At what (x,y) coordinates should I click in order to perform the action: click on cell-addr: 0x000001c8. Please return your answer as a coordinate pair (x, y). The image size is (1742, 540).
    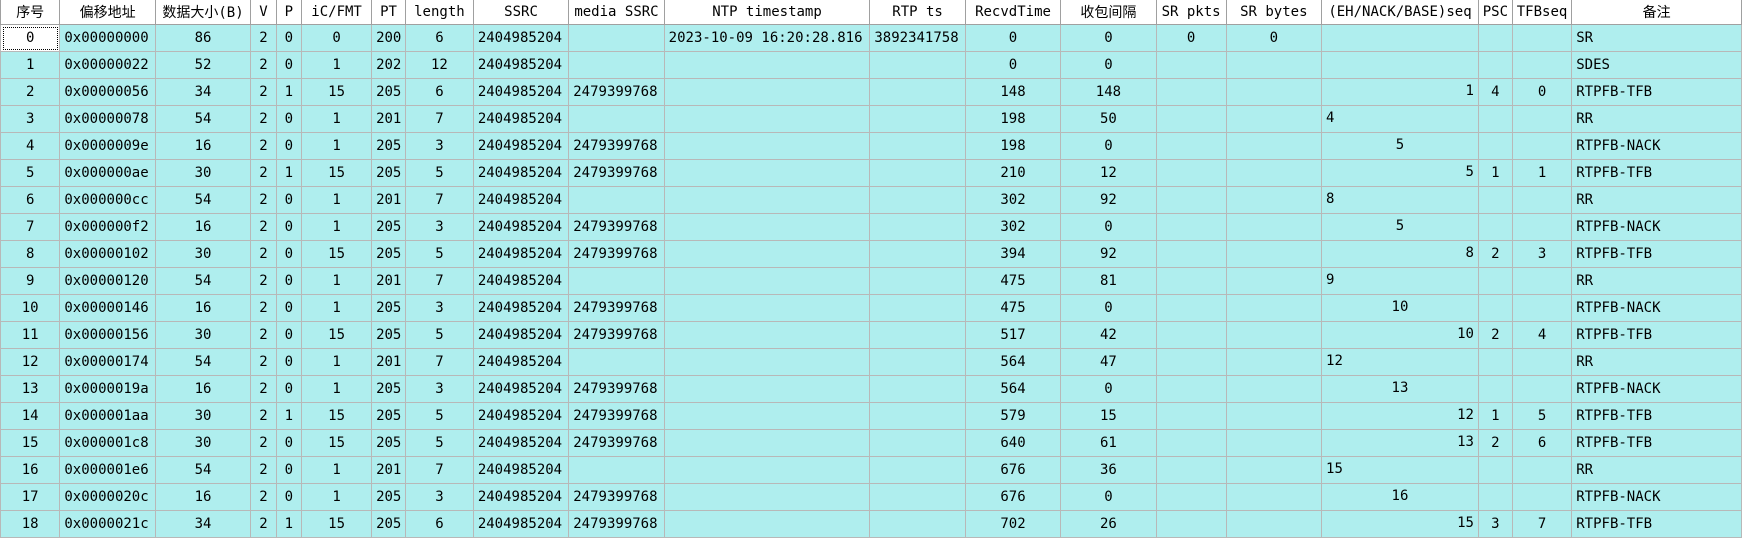
    Looking at the image, I should click on (107, 443).